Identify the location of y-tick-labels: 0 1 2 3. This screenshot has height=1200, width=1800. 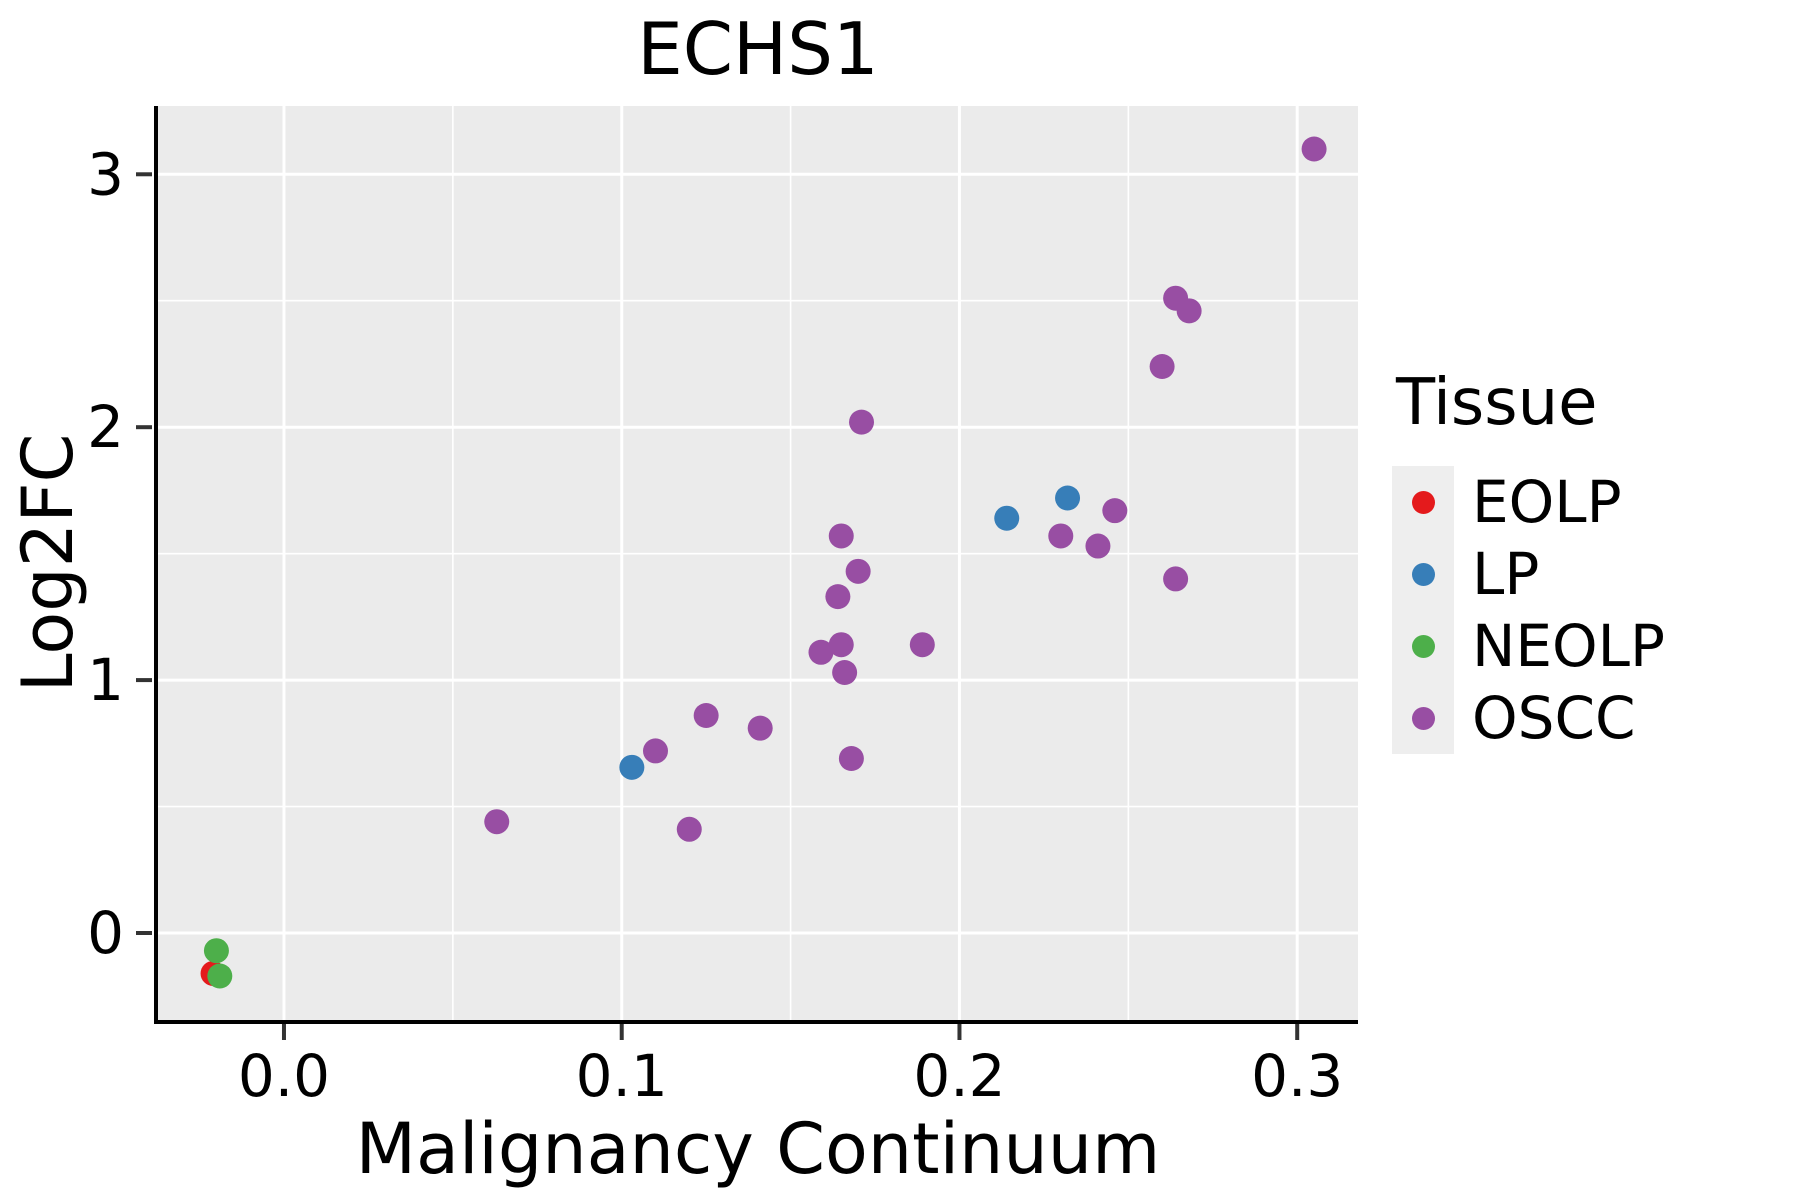
(105, 553).